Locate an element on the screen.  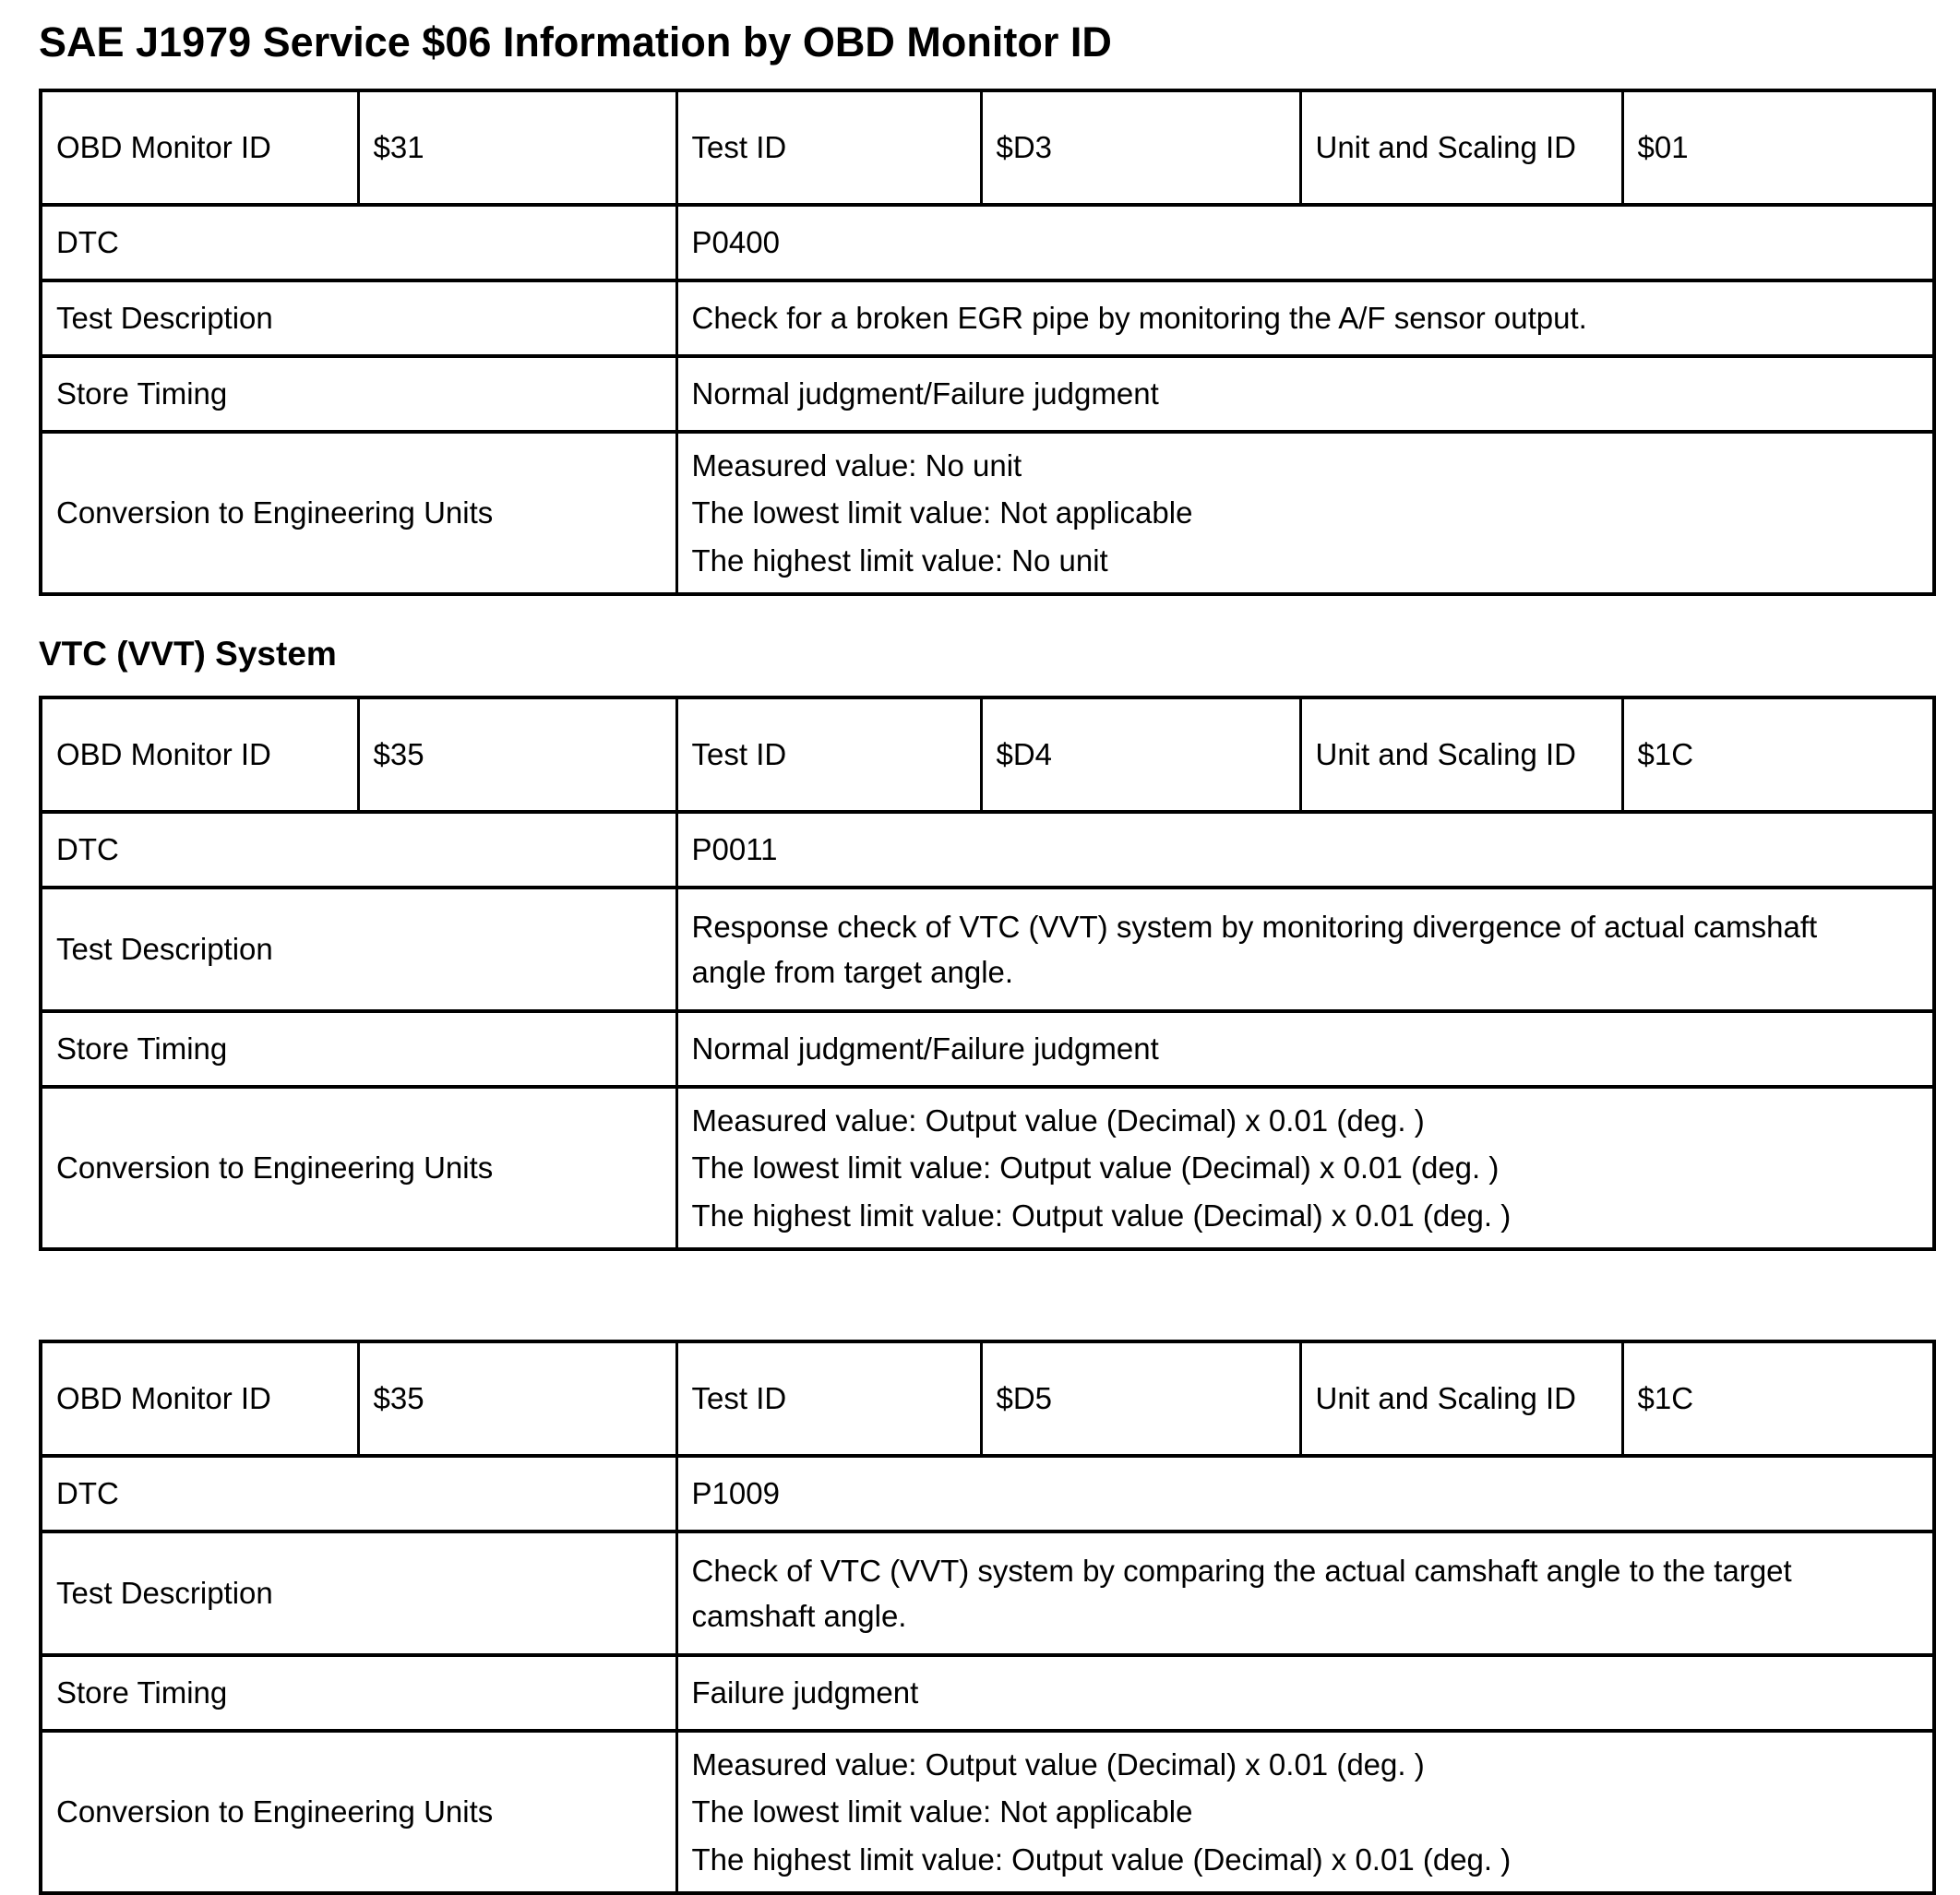
store-timing-value: Failure judgment is located at coordinates (1305, 1693).